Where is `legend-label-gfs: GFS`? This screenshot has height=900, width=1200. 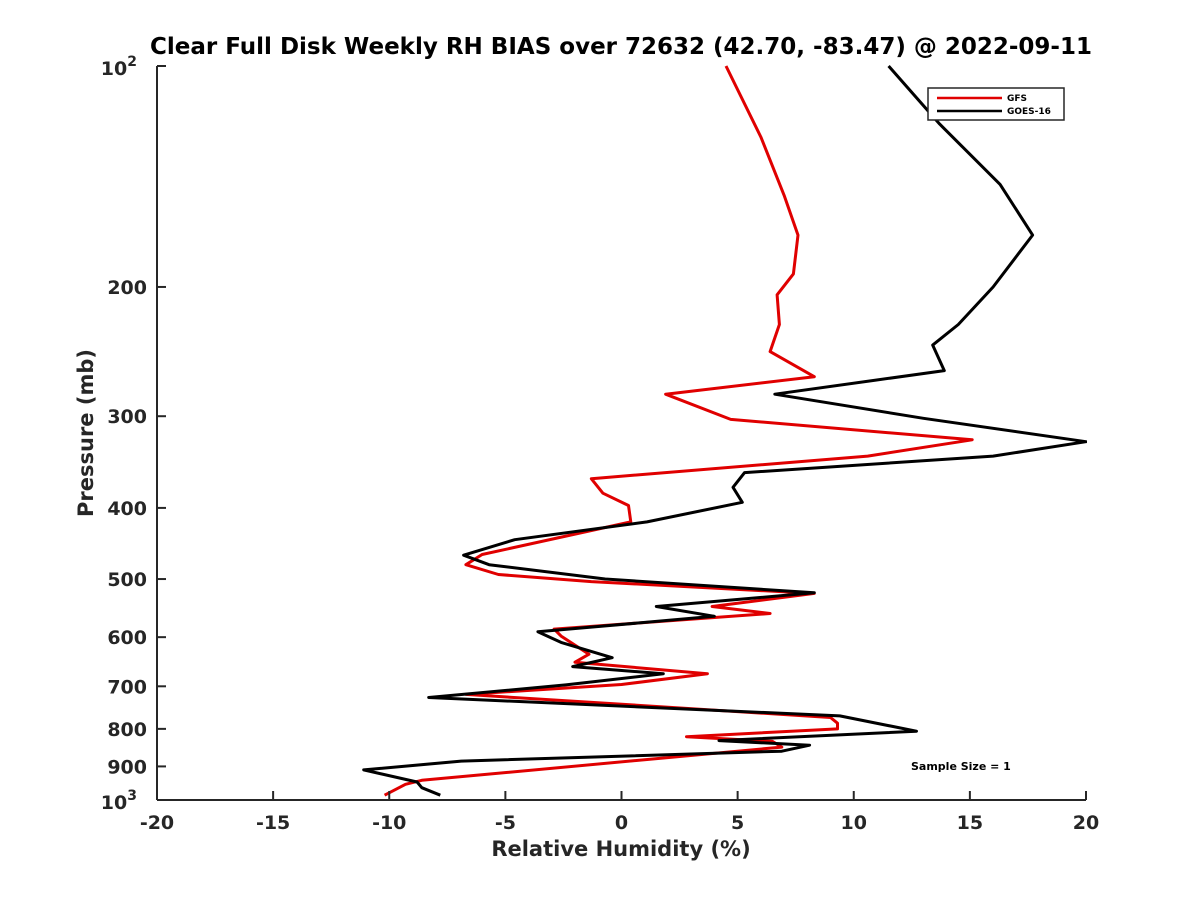 legend-label-gfs: GFS is located at coordinates (1017, 99).